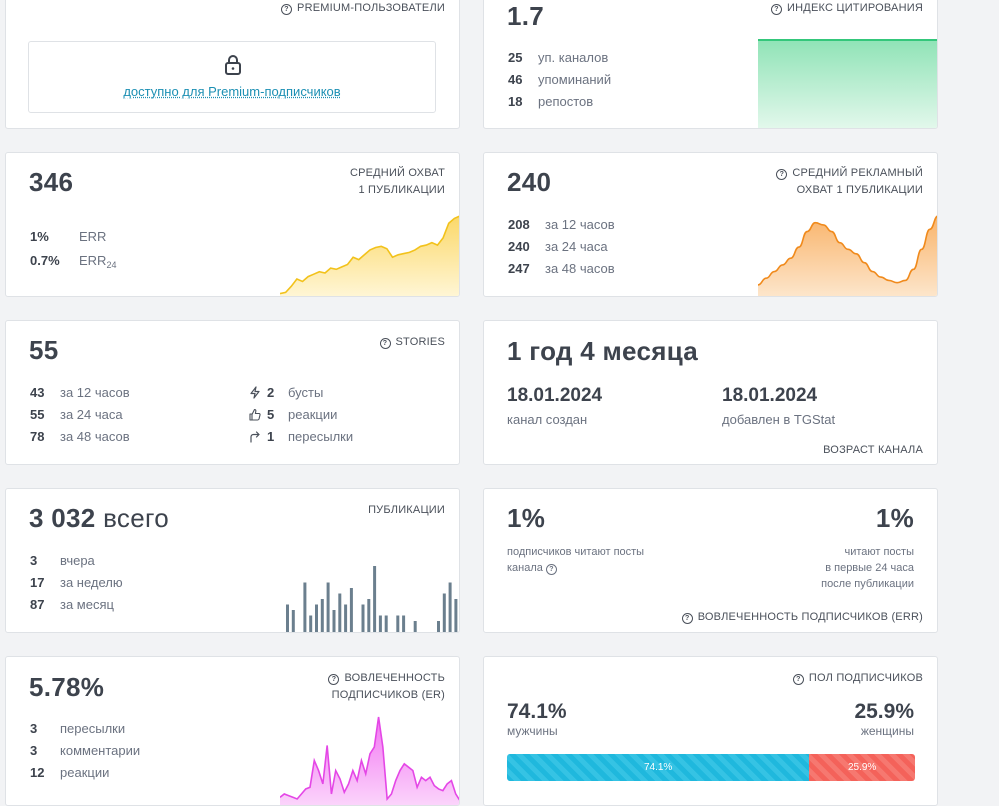  I want to click on citation-area, so click(847, 83).